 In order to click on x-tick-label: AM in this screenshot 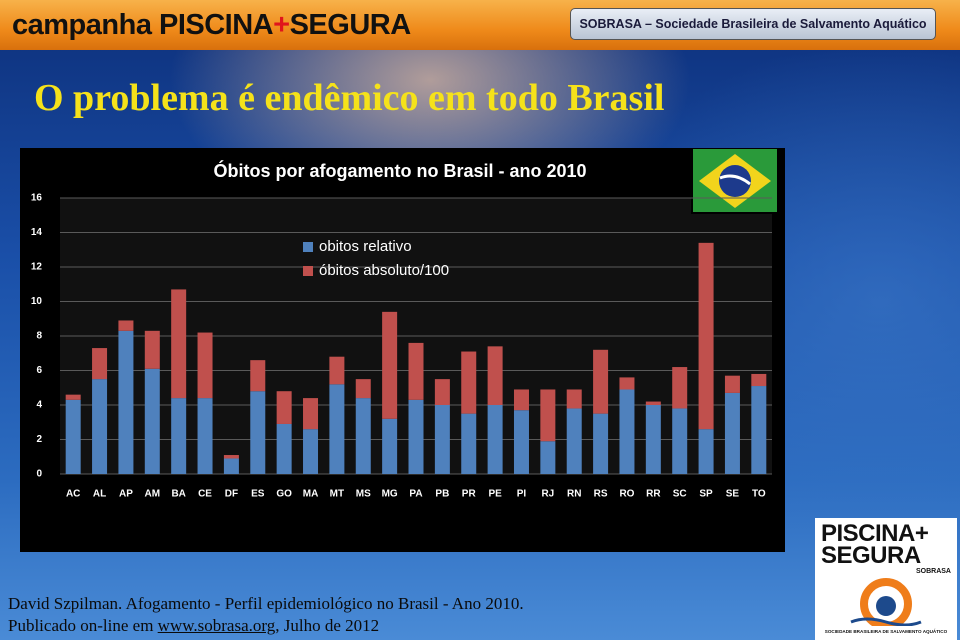, I will do `click(153, 494)`.